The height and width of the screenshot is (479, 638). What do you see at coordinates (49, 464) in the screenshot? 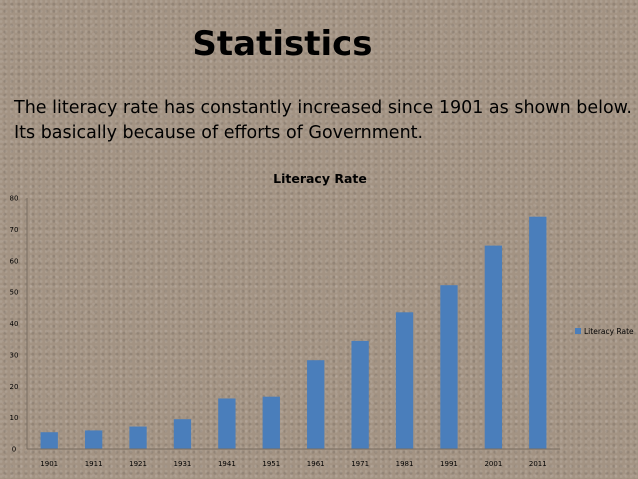
I see `x-tick-label: 1901` at bounding box center [49, 464].